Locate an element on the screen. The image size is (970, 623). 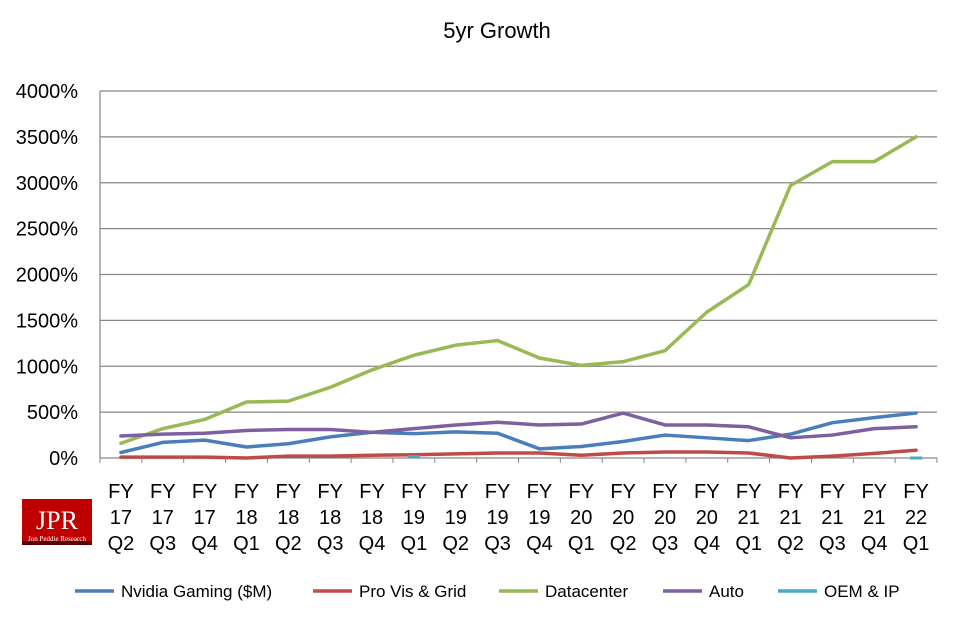
legend-label-nvidia-gaming-m: Nvidia Gaming ($M) is located at coordinates (196, 591).